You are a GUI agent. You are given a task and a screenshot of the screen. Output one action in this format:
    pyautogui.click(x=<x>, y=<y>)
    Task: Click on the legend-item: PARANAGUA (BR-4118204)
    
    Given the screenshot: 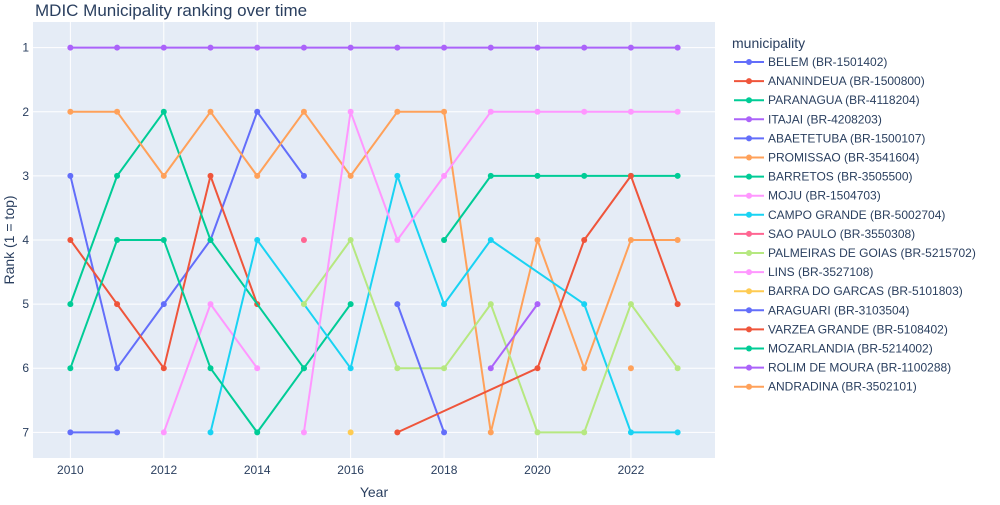 What is the action you would take?
    pyautogui.click(x=827, y=100)
    